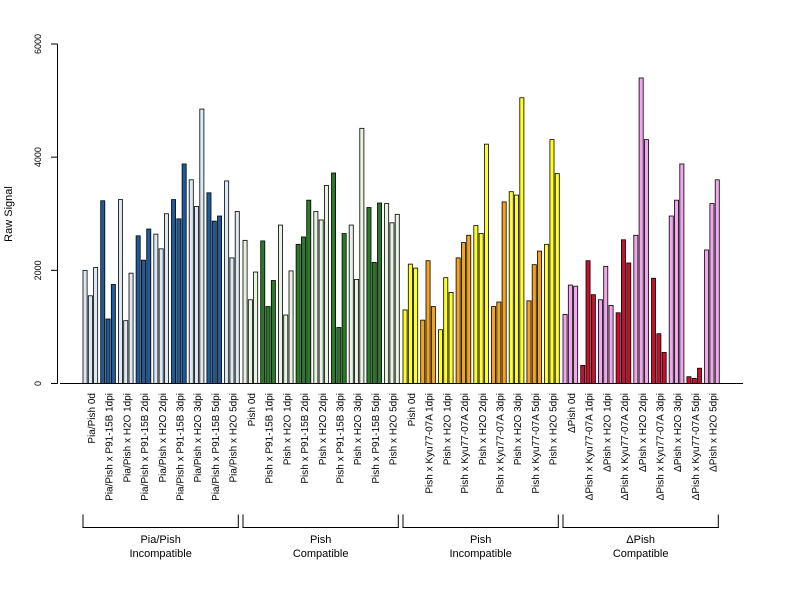  What do you see at coordinates (465, 443) in the screenshot?
I see `x-tick-label: Pish x Kyu77-07A 2dpi` at bounding box center [465, 443].